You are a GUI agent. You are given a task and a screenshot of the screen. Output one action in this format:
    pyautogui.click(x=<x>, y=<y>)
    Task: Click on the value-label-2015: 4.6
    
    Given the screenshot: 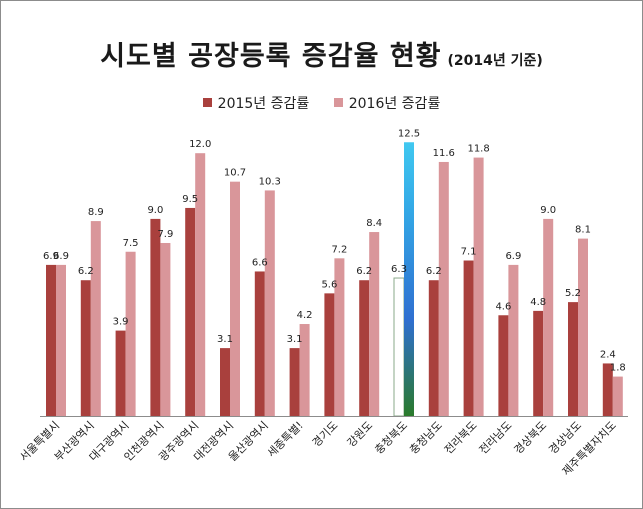 What is the action you would take?
    pyautogui.click(x=503, y=306)
    